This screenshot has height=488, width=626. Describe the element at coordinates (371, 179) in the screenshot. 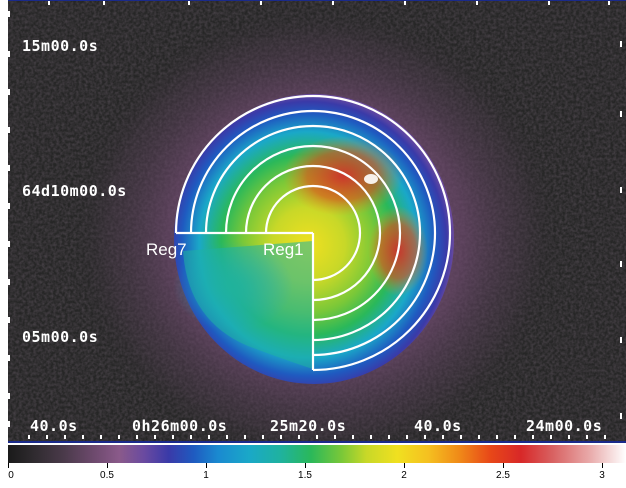

I see `bright-knot` at that location.